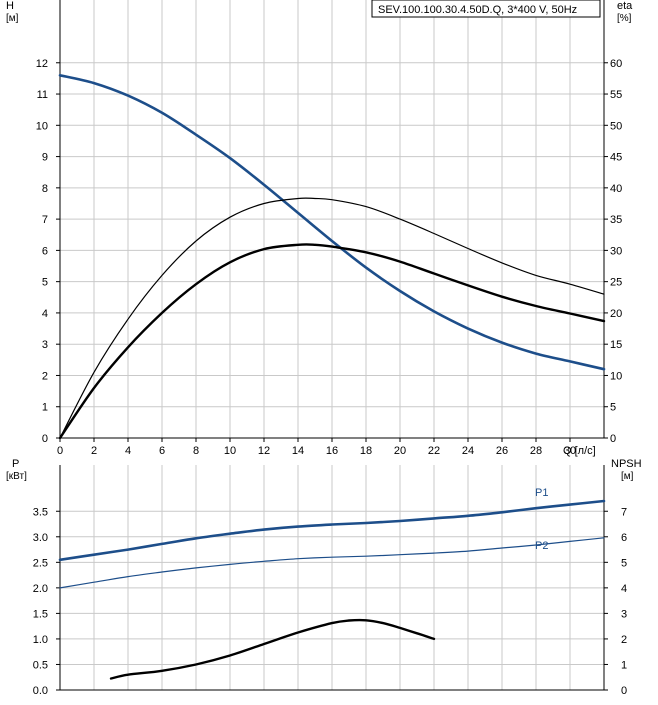 This screenshot has height=705, width=658. Describe the element at coordinates (40, 640) in the screenshot. I see `p-tick-label: 1.0` at that location.